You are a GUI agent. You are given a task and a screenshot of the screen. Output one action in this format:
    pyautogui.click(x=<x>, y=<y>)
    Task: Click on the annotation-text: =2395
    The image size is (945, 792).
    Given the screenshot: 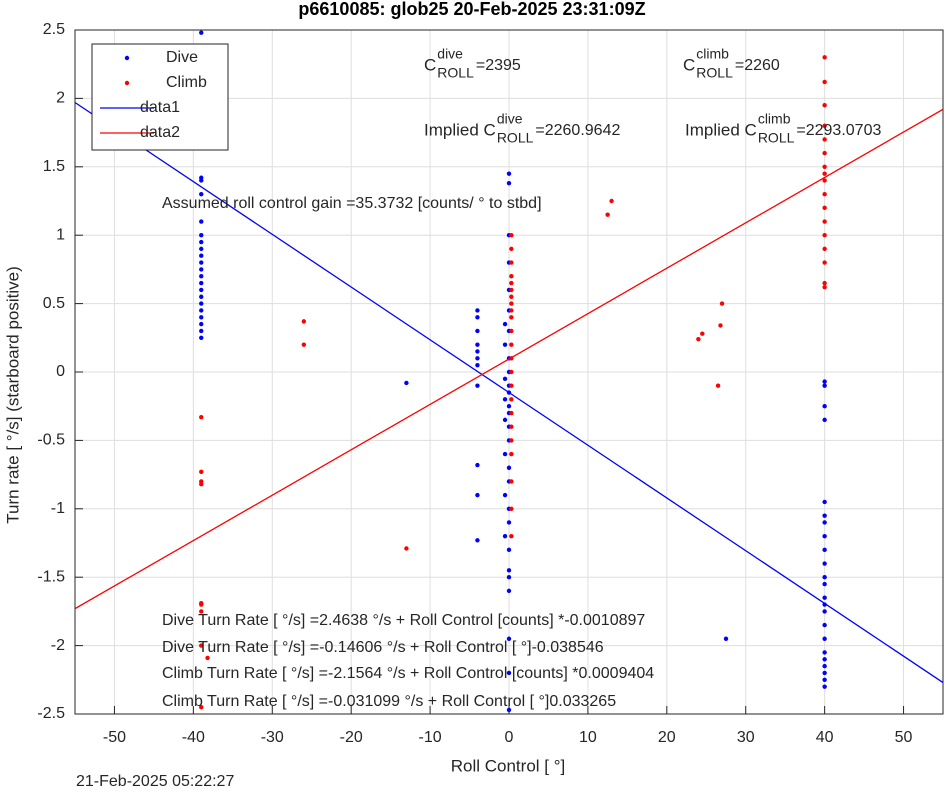 What is the action you would take?
    pyautogui.click(x=498, y=65)
    